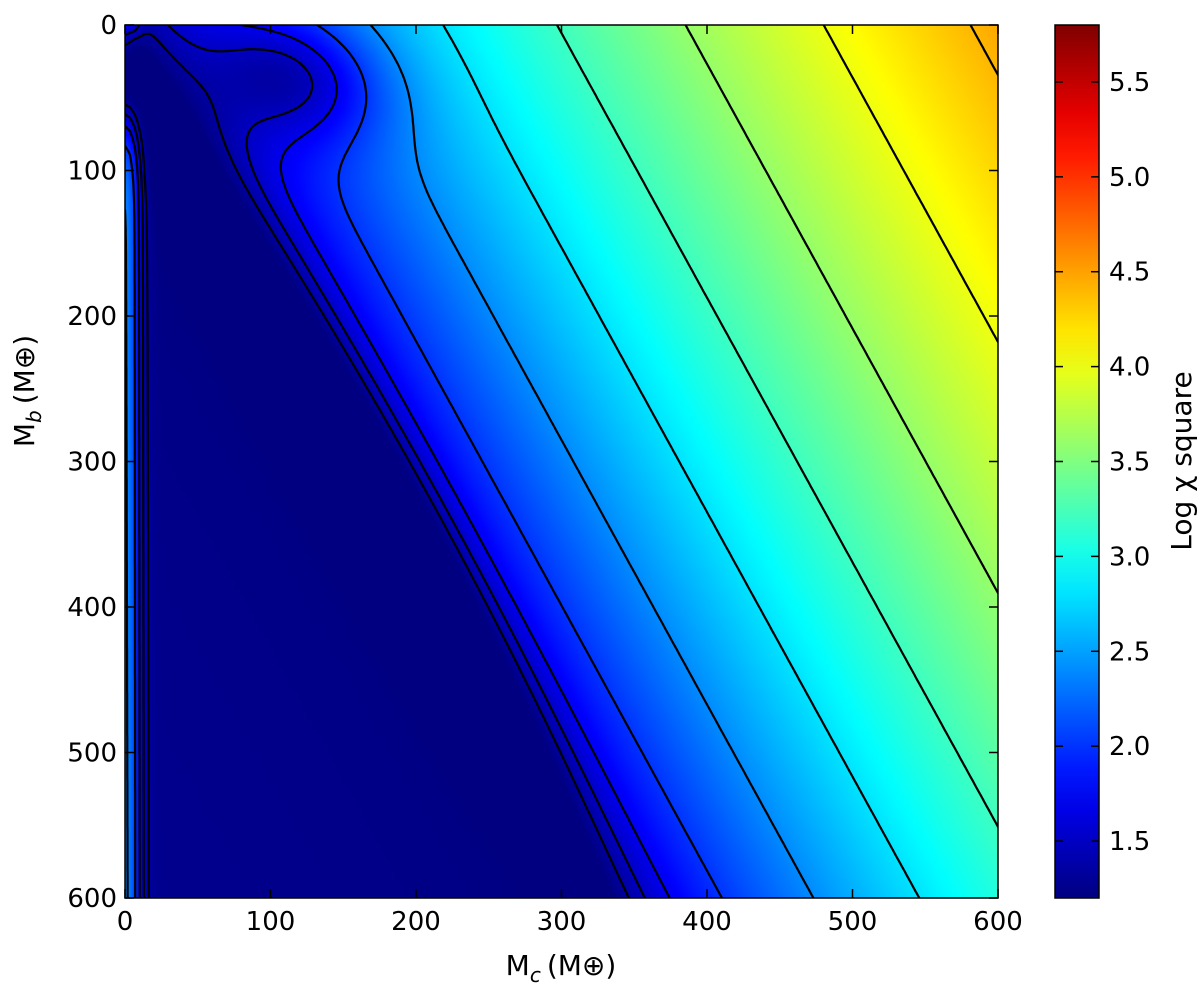  What do you see at coordinates (416, 922) in the screenshot?
I see `x-tick-label: 200` at bounding box center [416, 922].